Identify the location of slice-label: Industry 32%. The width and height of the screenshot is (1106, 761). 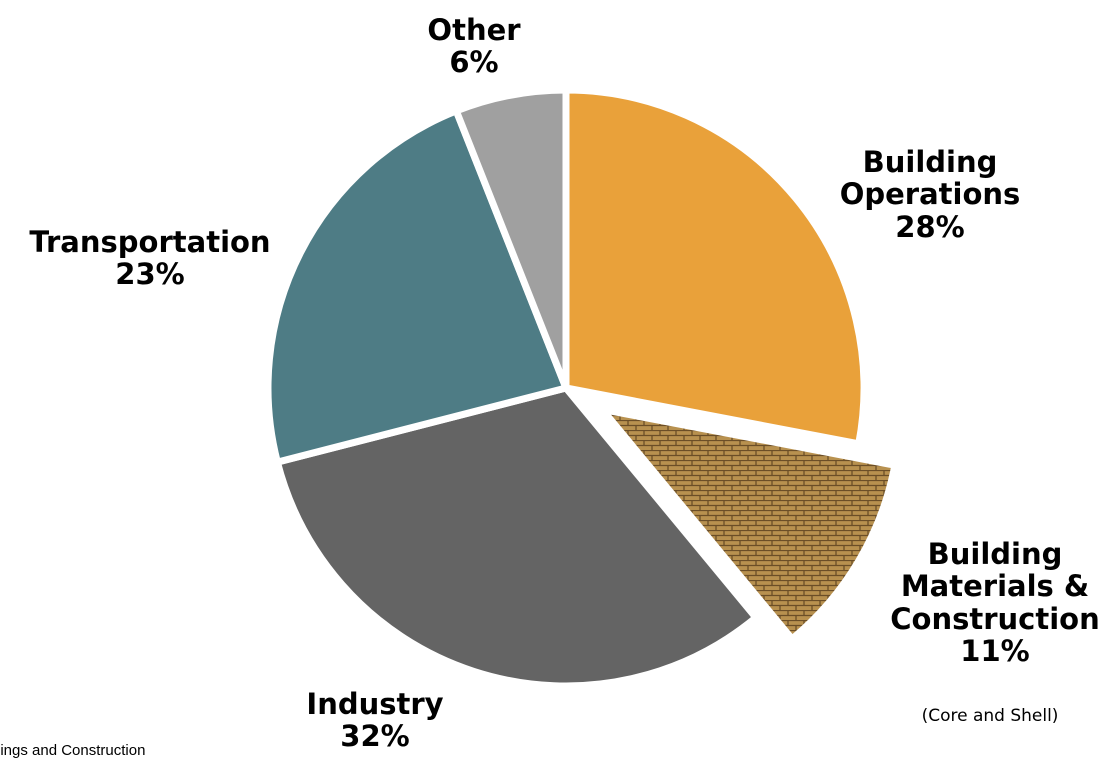
(374, 720).